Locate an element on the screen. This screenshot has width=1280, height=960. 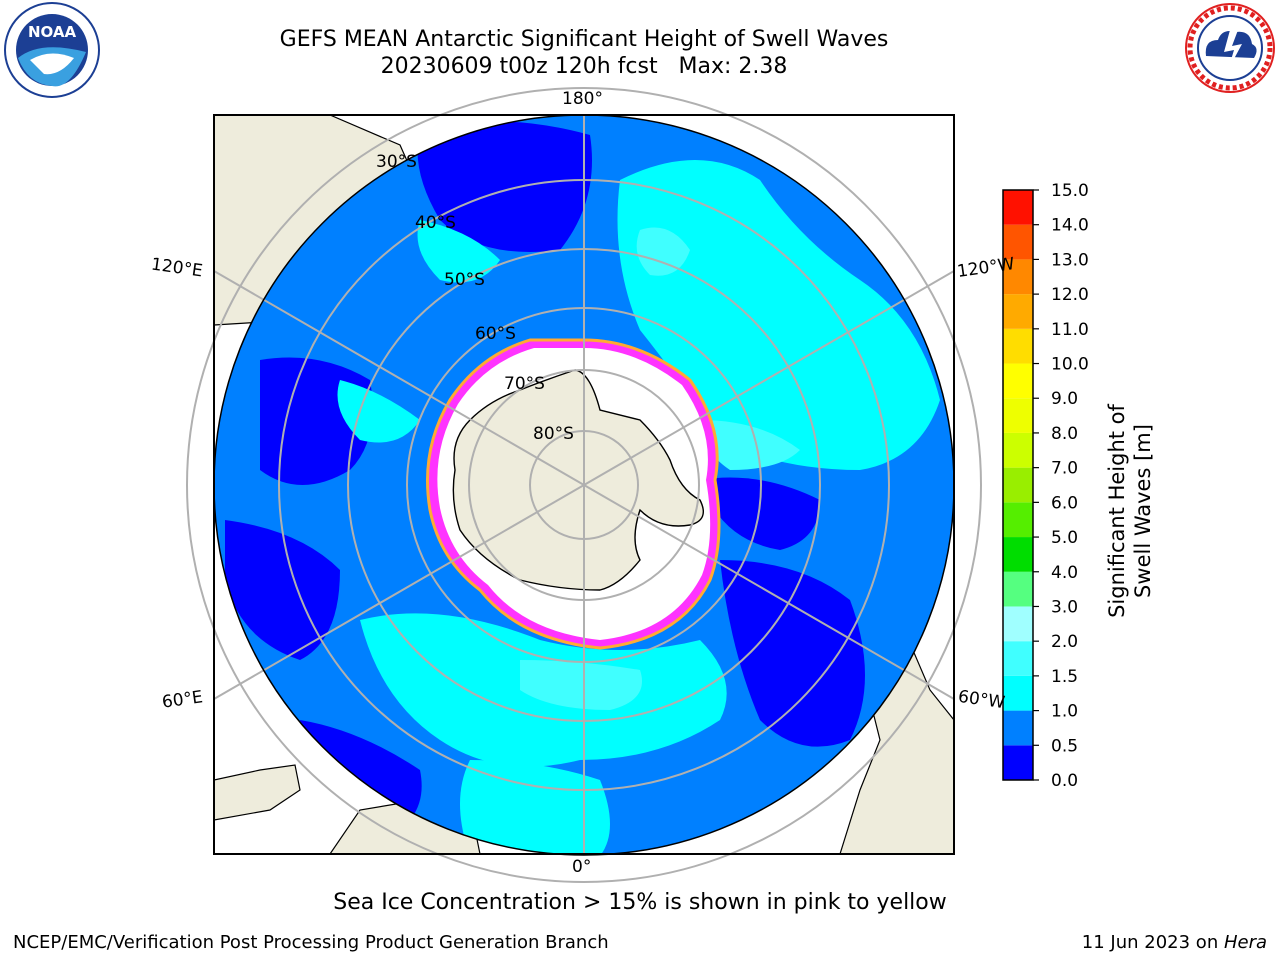
sea-ice-and-antarctica is located at coordinates (573, 494).